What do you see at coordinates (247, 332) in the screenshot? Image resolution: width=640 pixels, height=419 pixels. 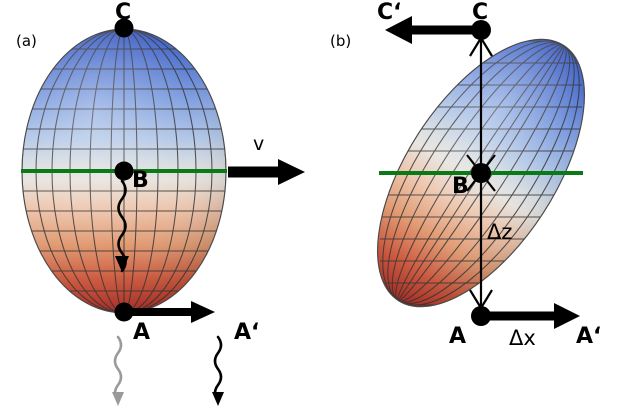 I see `label-a-prime-panel-a: A‘` at bounding box center [247, 332].